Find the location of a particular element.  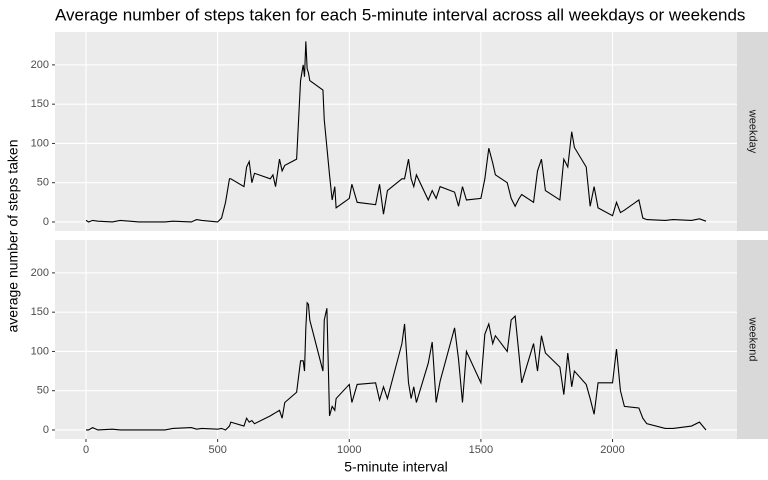

facet-label: weekend is located at coordinates (753, 338).